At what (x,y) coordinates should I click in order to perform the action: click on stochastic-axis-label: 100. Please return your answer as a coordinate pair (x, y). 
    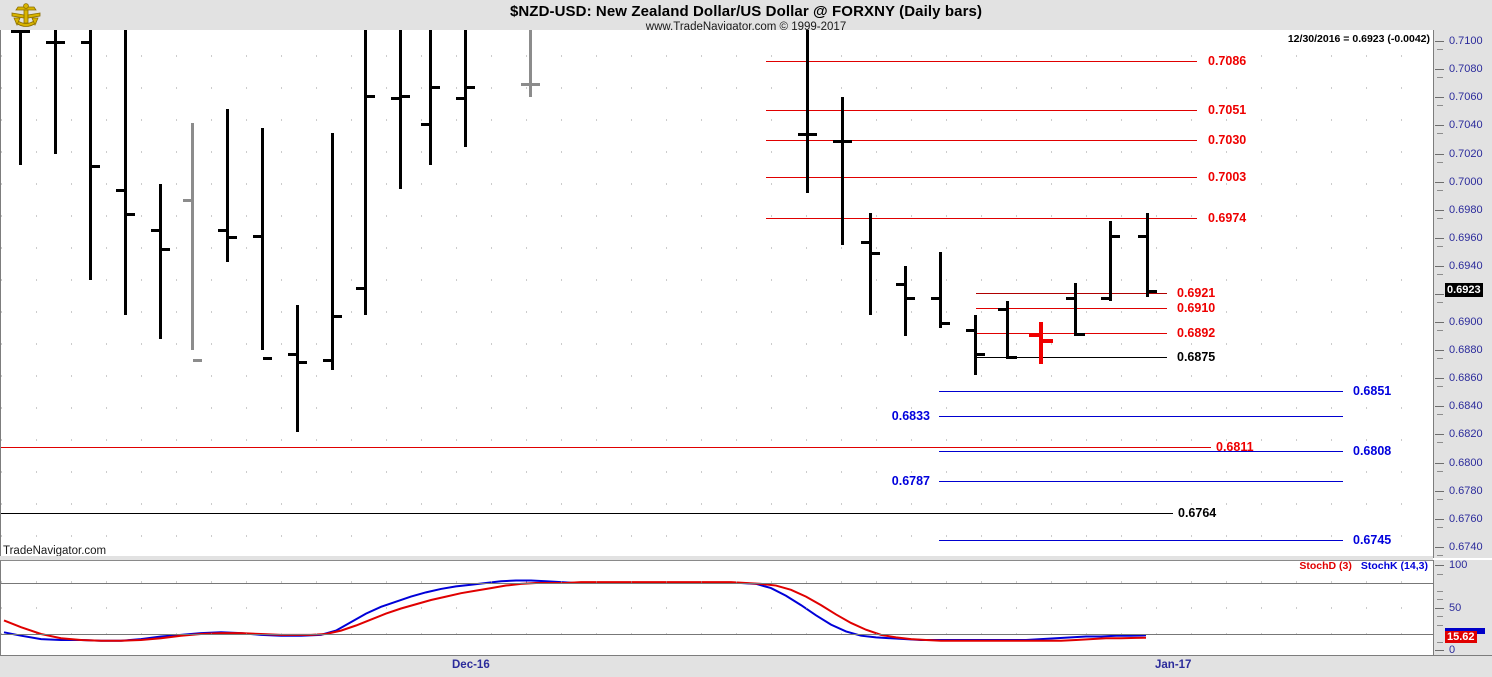
    Looking at the image, I should click on (1458, 565).